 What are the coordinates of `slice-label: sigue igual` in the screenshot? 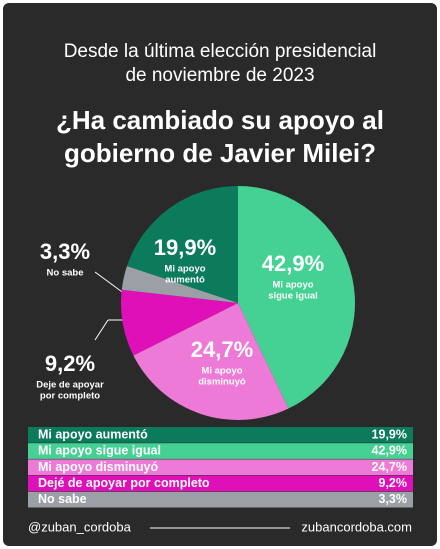 It's located at (293, 296).